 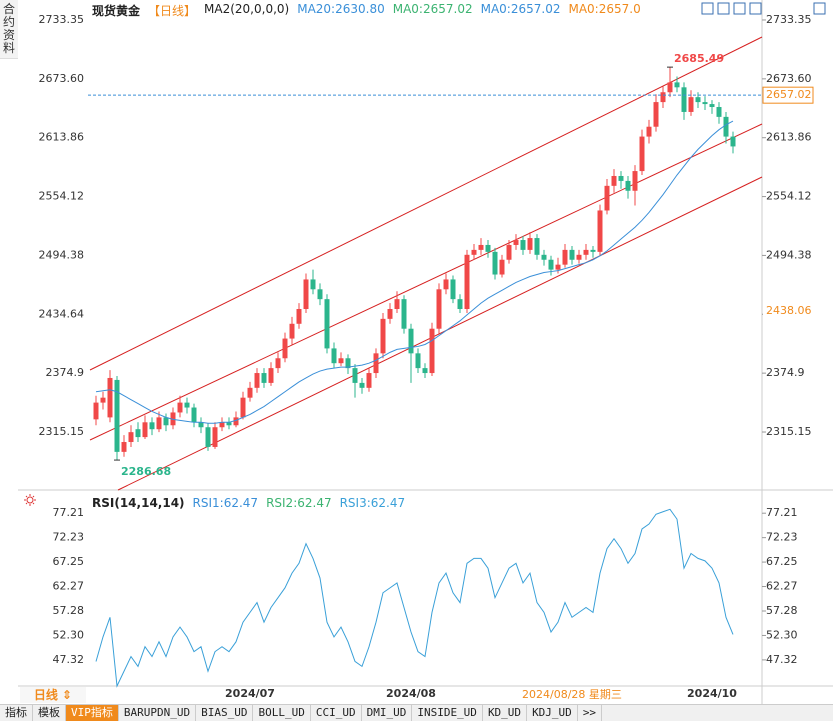 I want to click on tab: KDJ_UD, so click(x=552, y=713).